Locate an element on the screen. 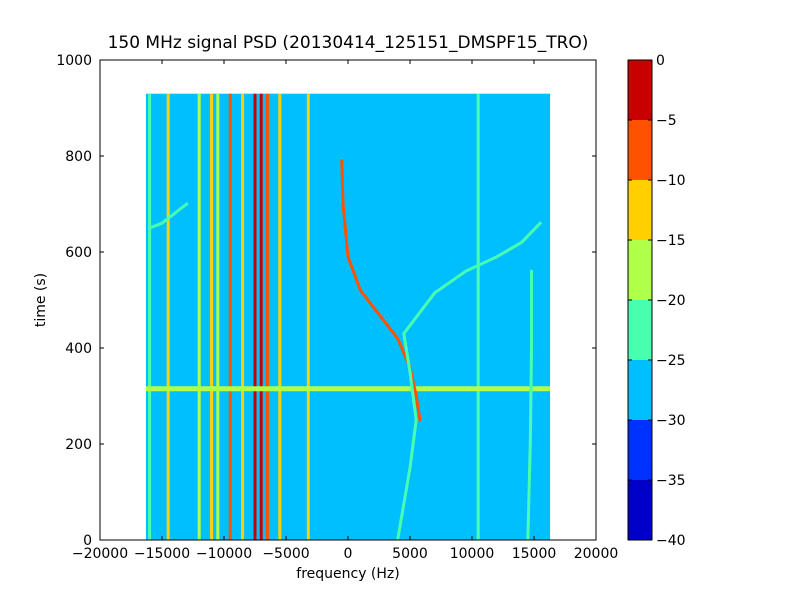 This screenshot has height=600, width=800. colorbar-tick-label: −20 is located at coordinates (671, 301).